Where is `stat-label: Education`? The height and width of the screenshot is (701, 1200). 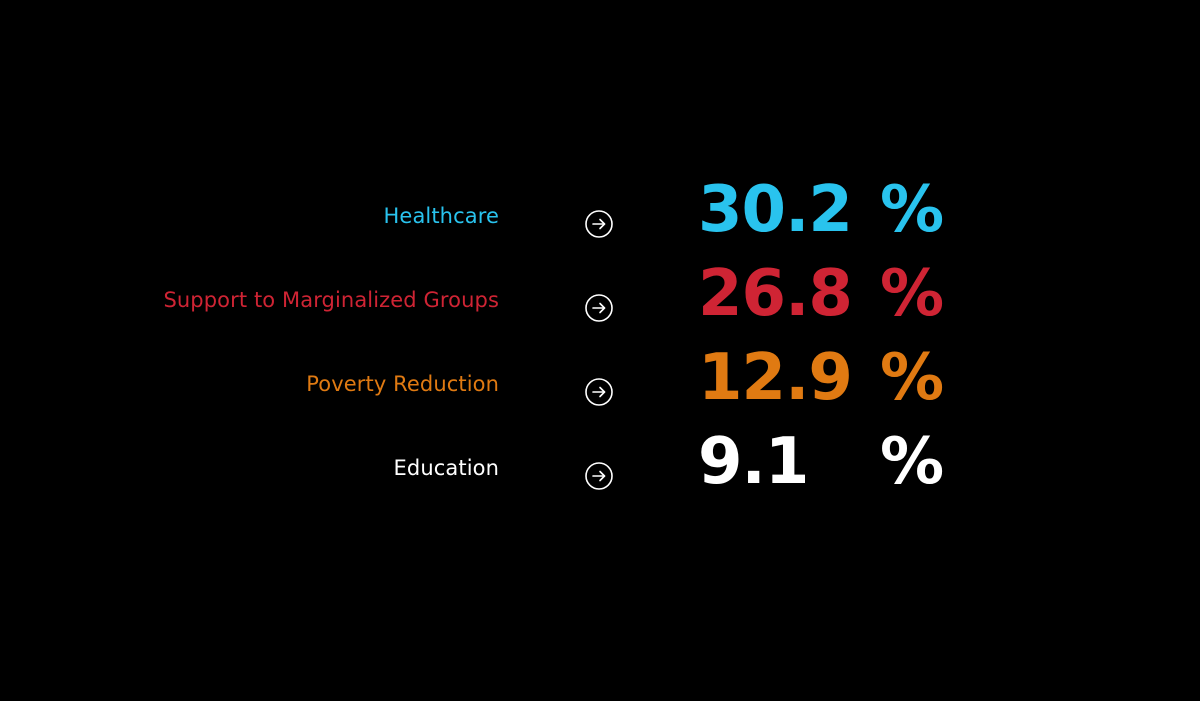 stat-label: Education is located at coordinates (446, 468).